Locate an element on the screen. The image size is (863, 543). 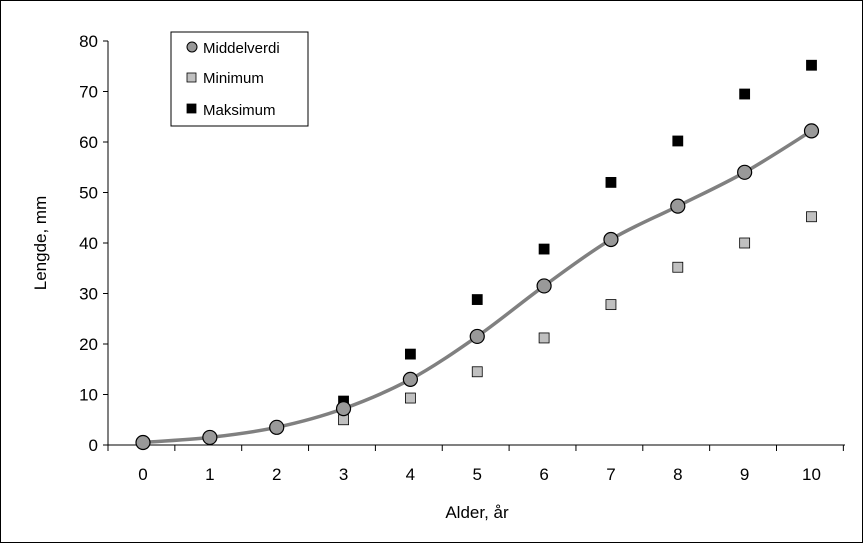
x-tick-label: 6 is located at coordinates (543, 474).